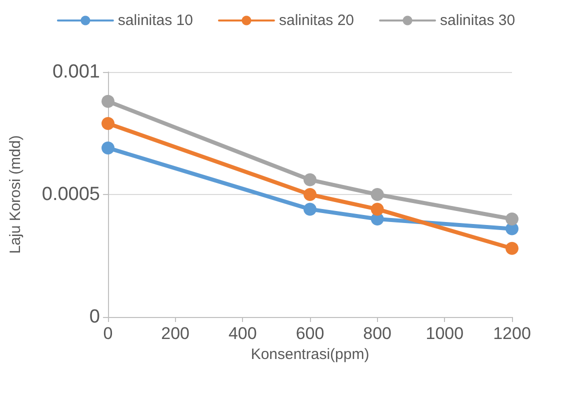  I want to click on x-tick-label: 1000, so click(445, 333).